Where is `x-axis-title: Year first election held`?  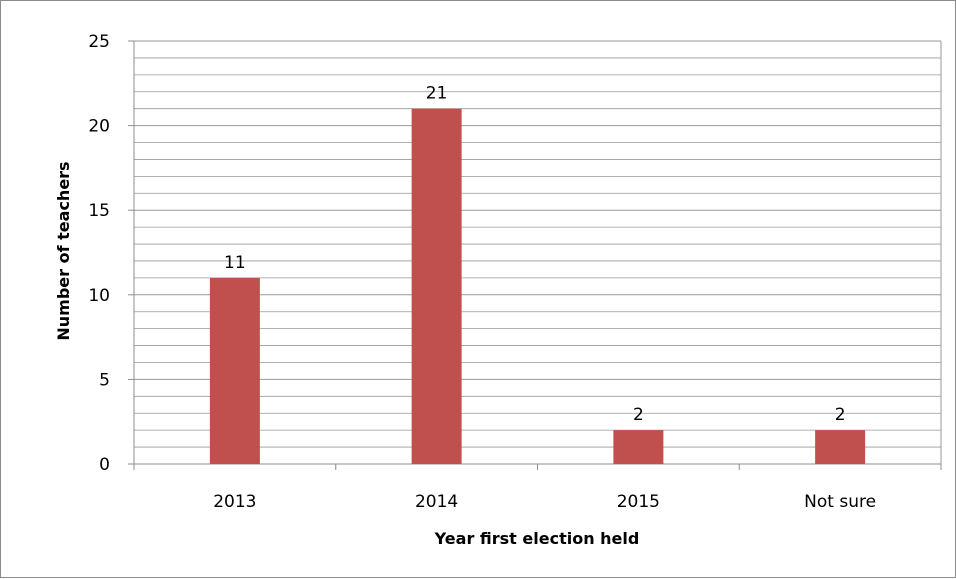
x-axis-title: Year first election held is located at coordinates (537, 538).